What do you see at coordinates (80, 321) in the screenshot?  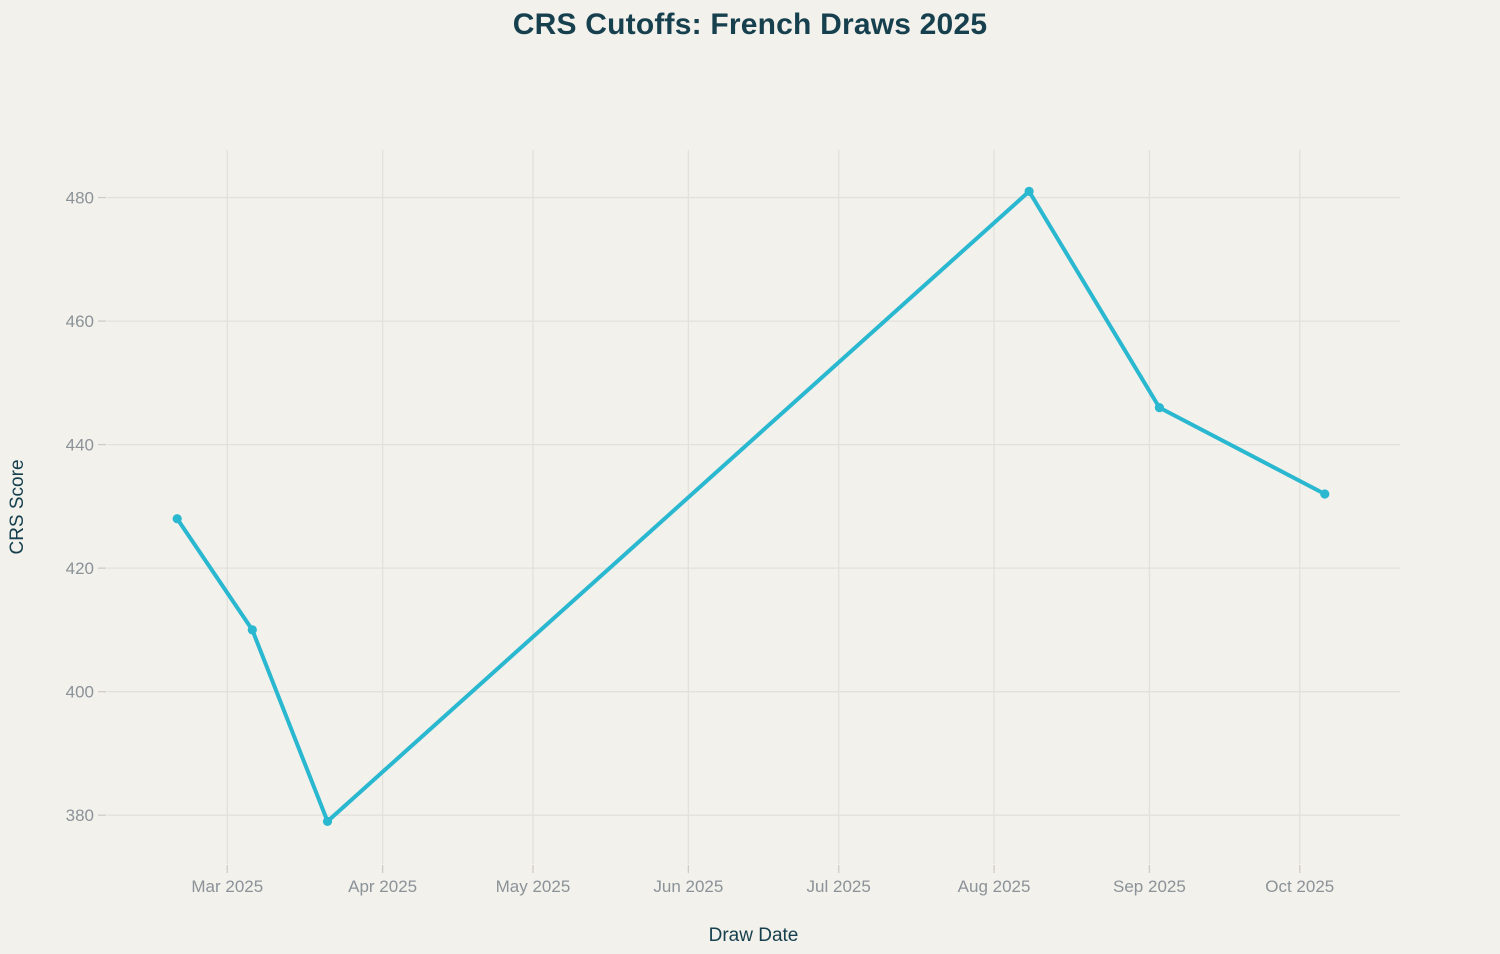 I see `y-tick-label: 460` at bounding box center [80, 321].